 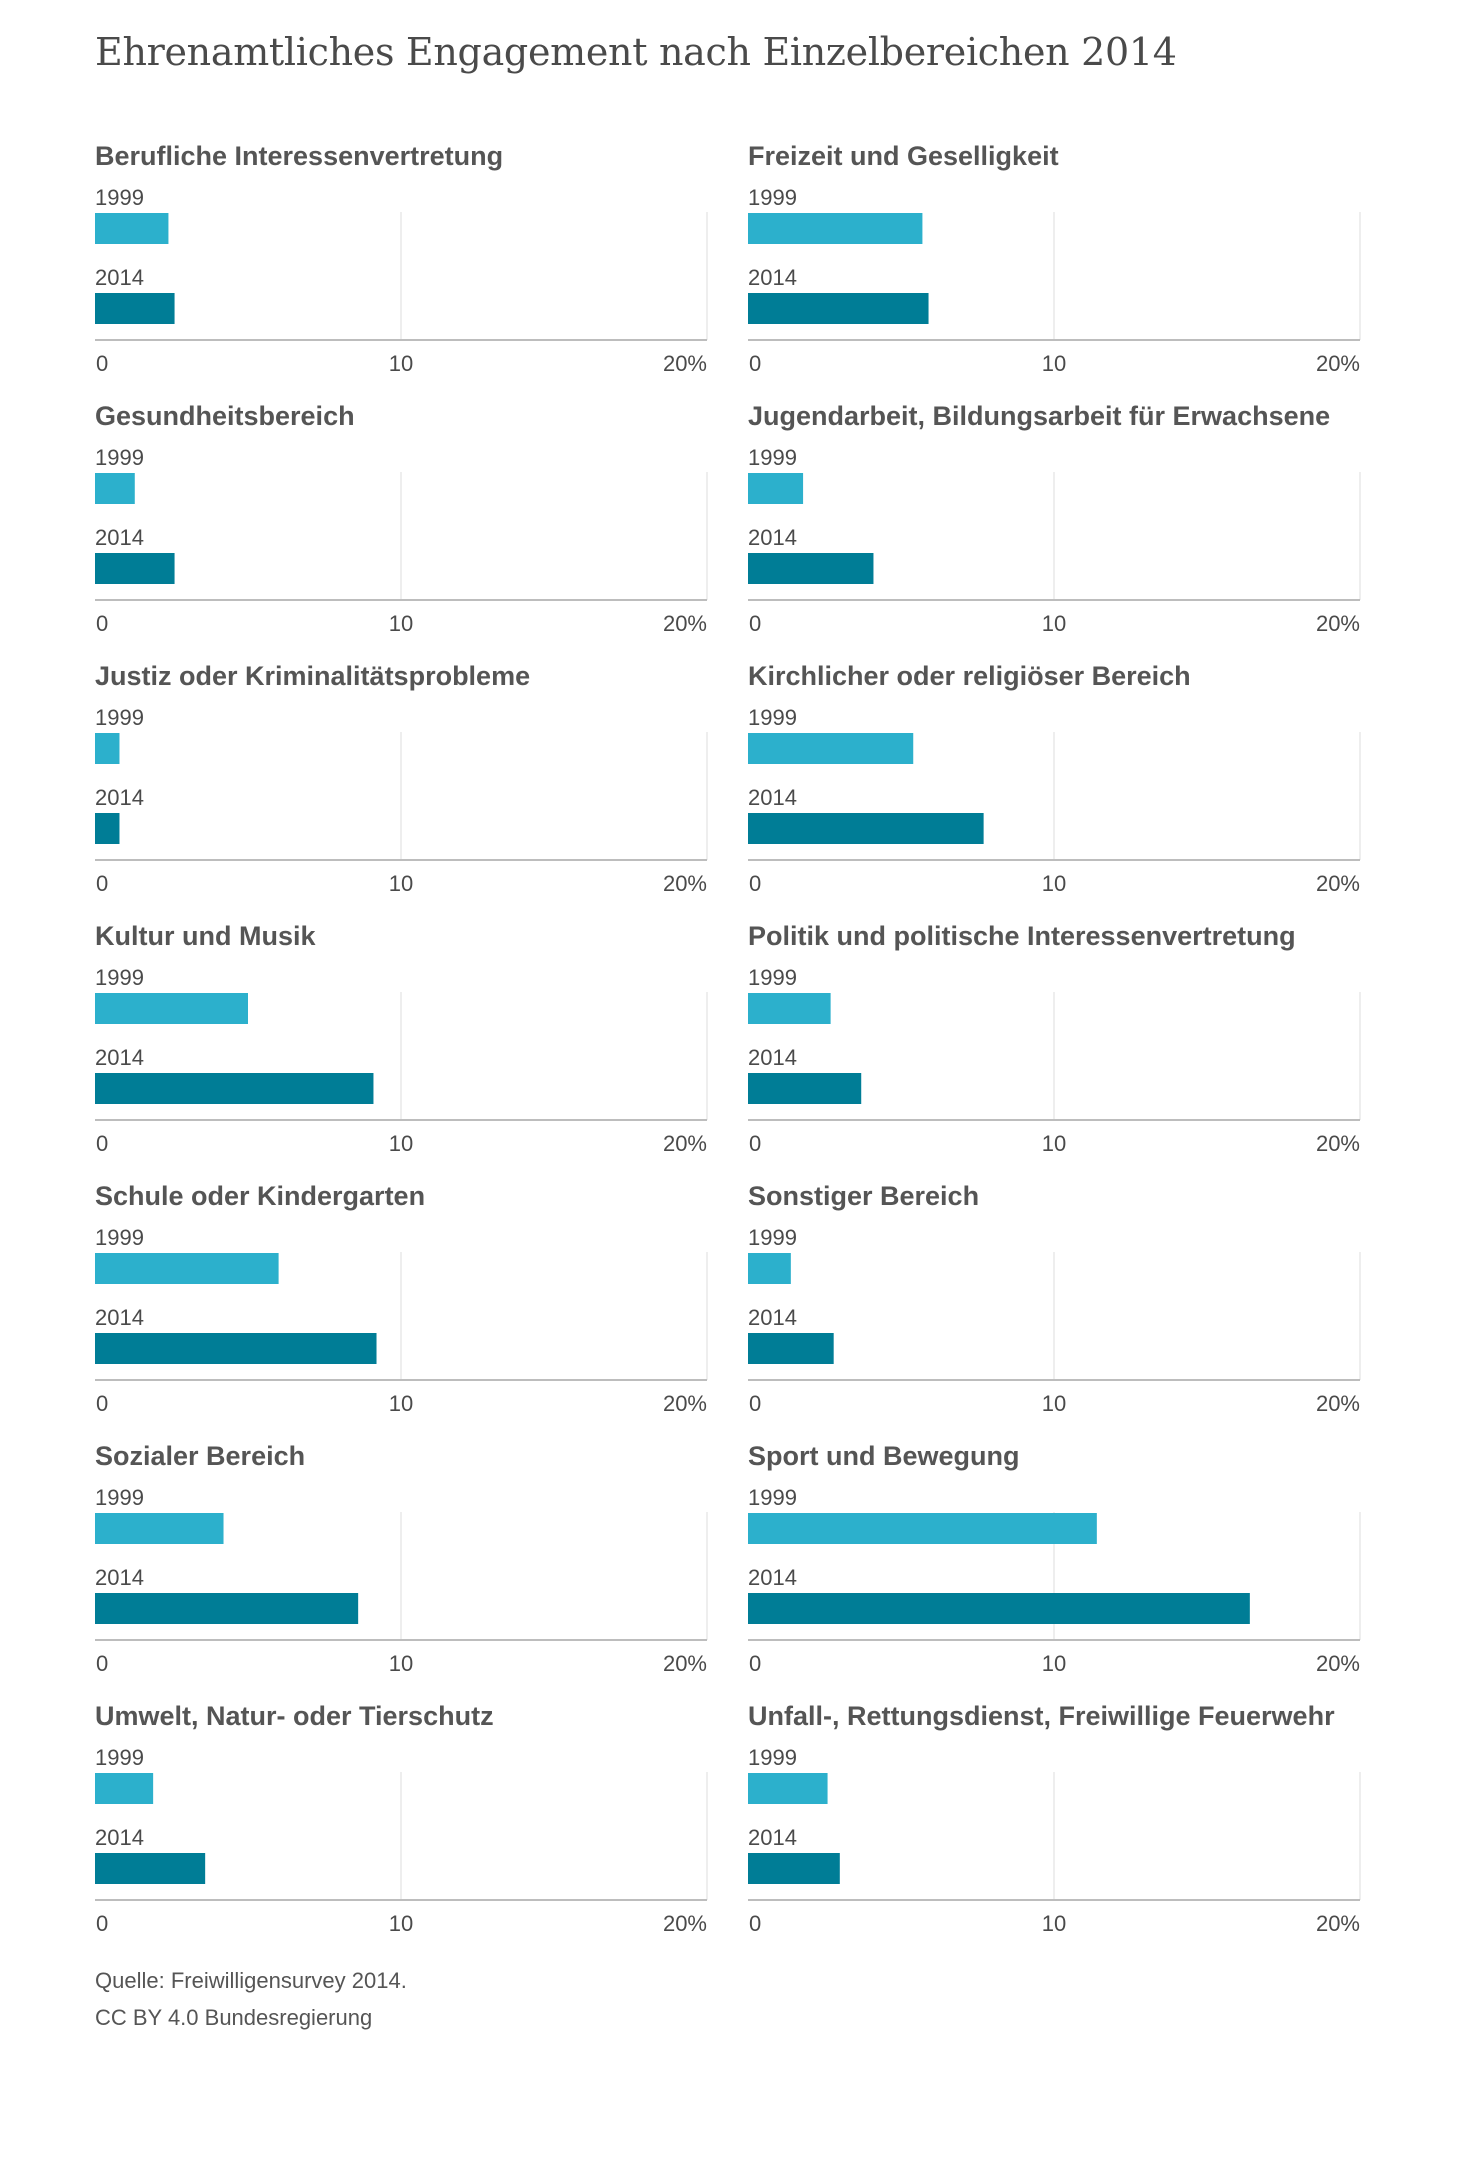 What do you see at coordinates (294, 1716) in the screenshot?
I see `panel-title-umwelt-natur-oder-tierschutz: Umwelt, Natur- oder Tierschutz` at bounding box center [294, 1716].